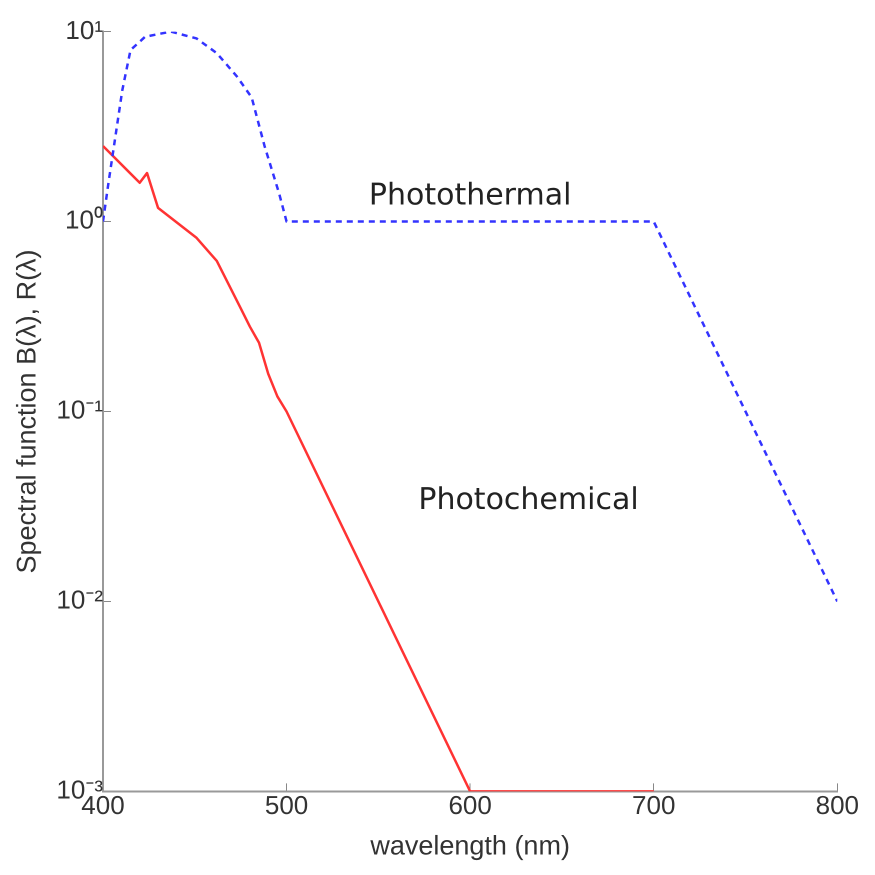 The height and width of the screenshot is (875, 875). I want to click on x-tick-label: 700, so click(654, 805).